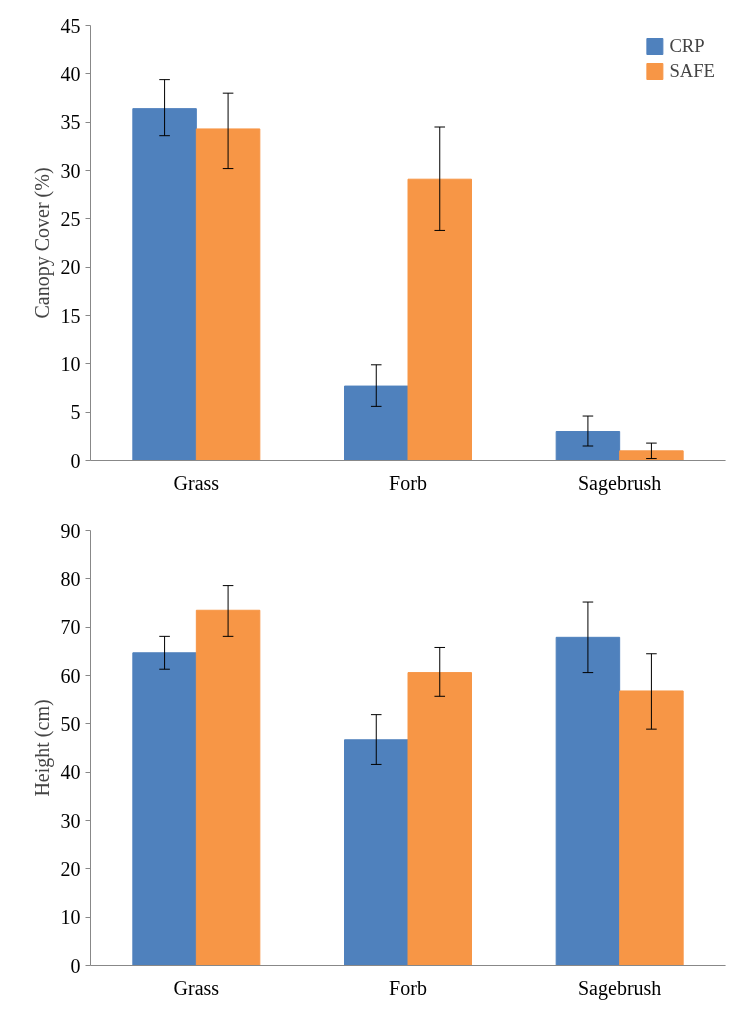  I want to click on legend-label: SAFE, so click(692, 71).